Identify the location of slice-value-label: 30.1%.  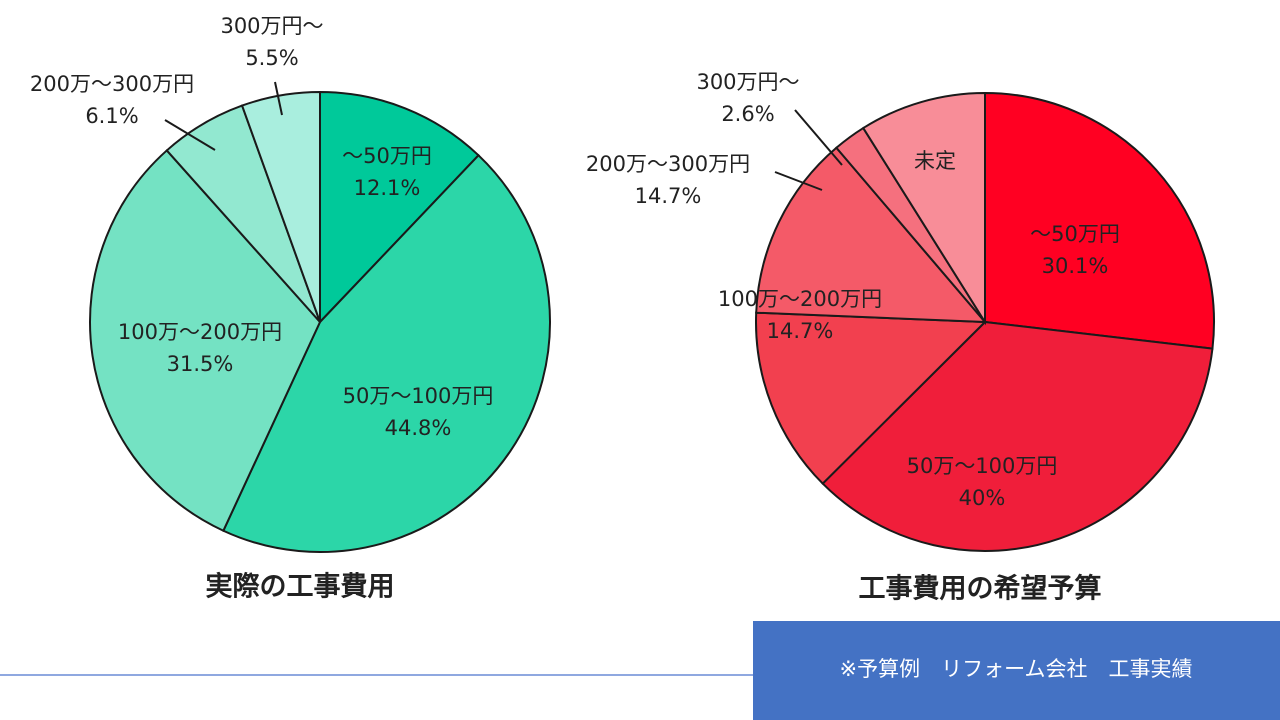
(1075, 266).